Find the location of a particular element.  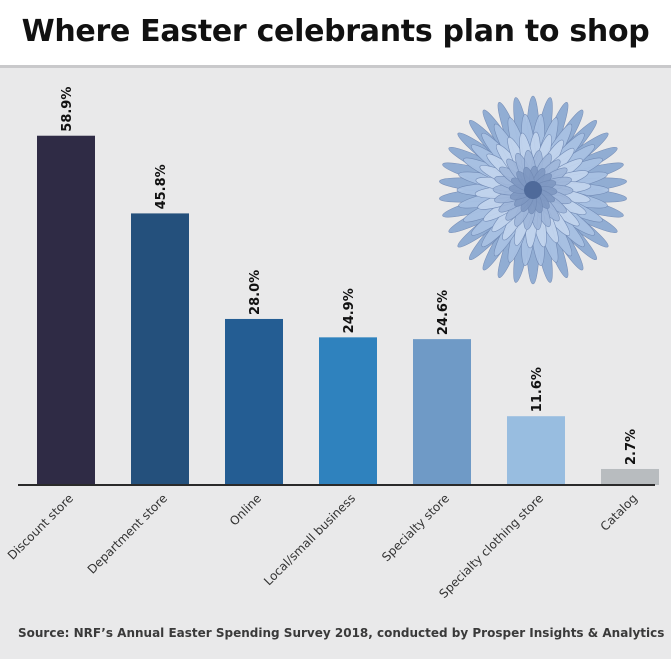

x-tick-label: Discount store is located at coordinates (40, 526).